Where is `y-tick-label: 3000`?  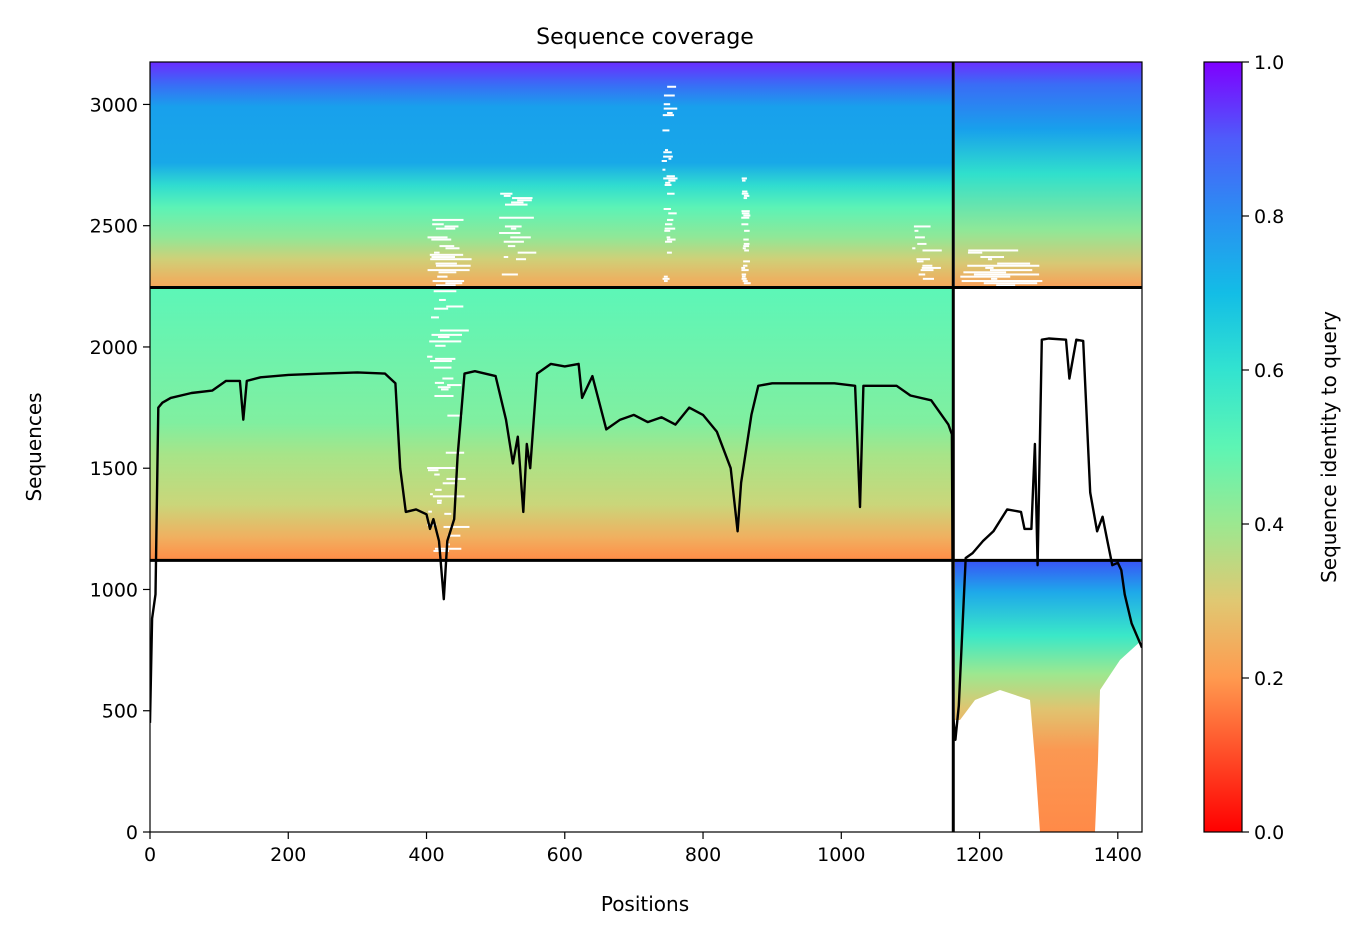
y-tick-label: 3000 is located at coordinates (114, 105).